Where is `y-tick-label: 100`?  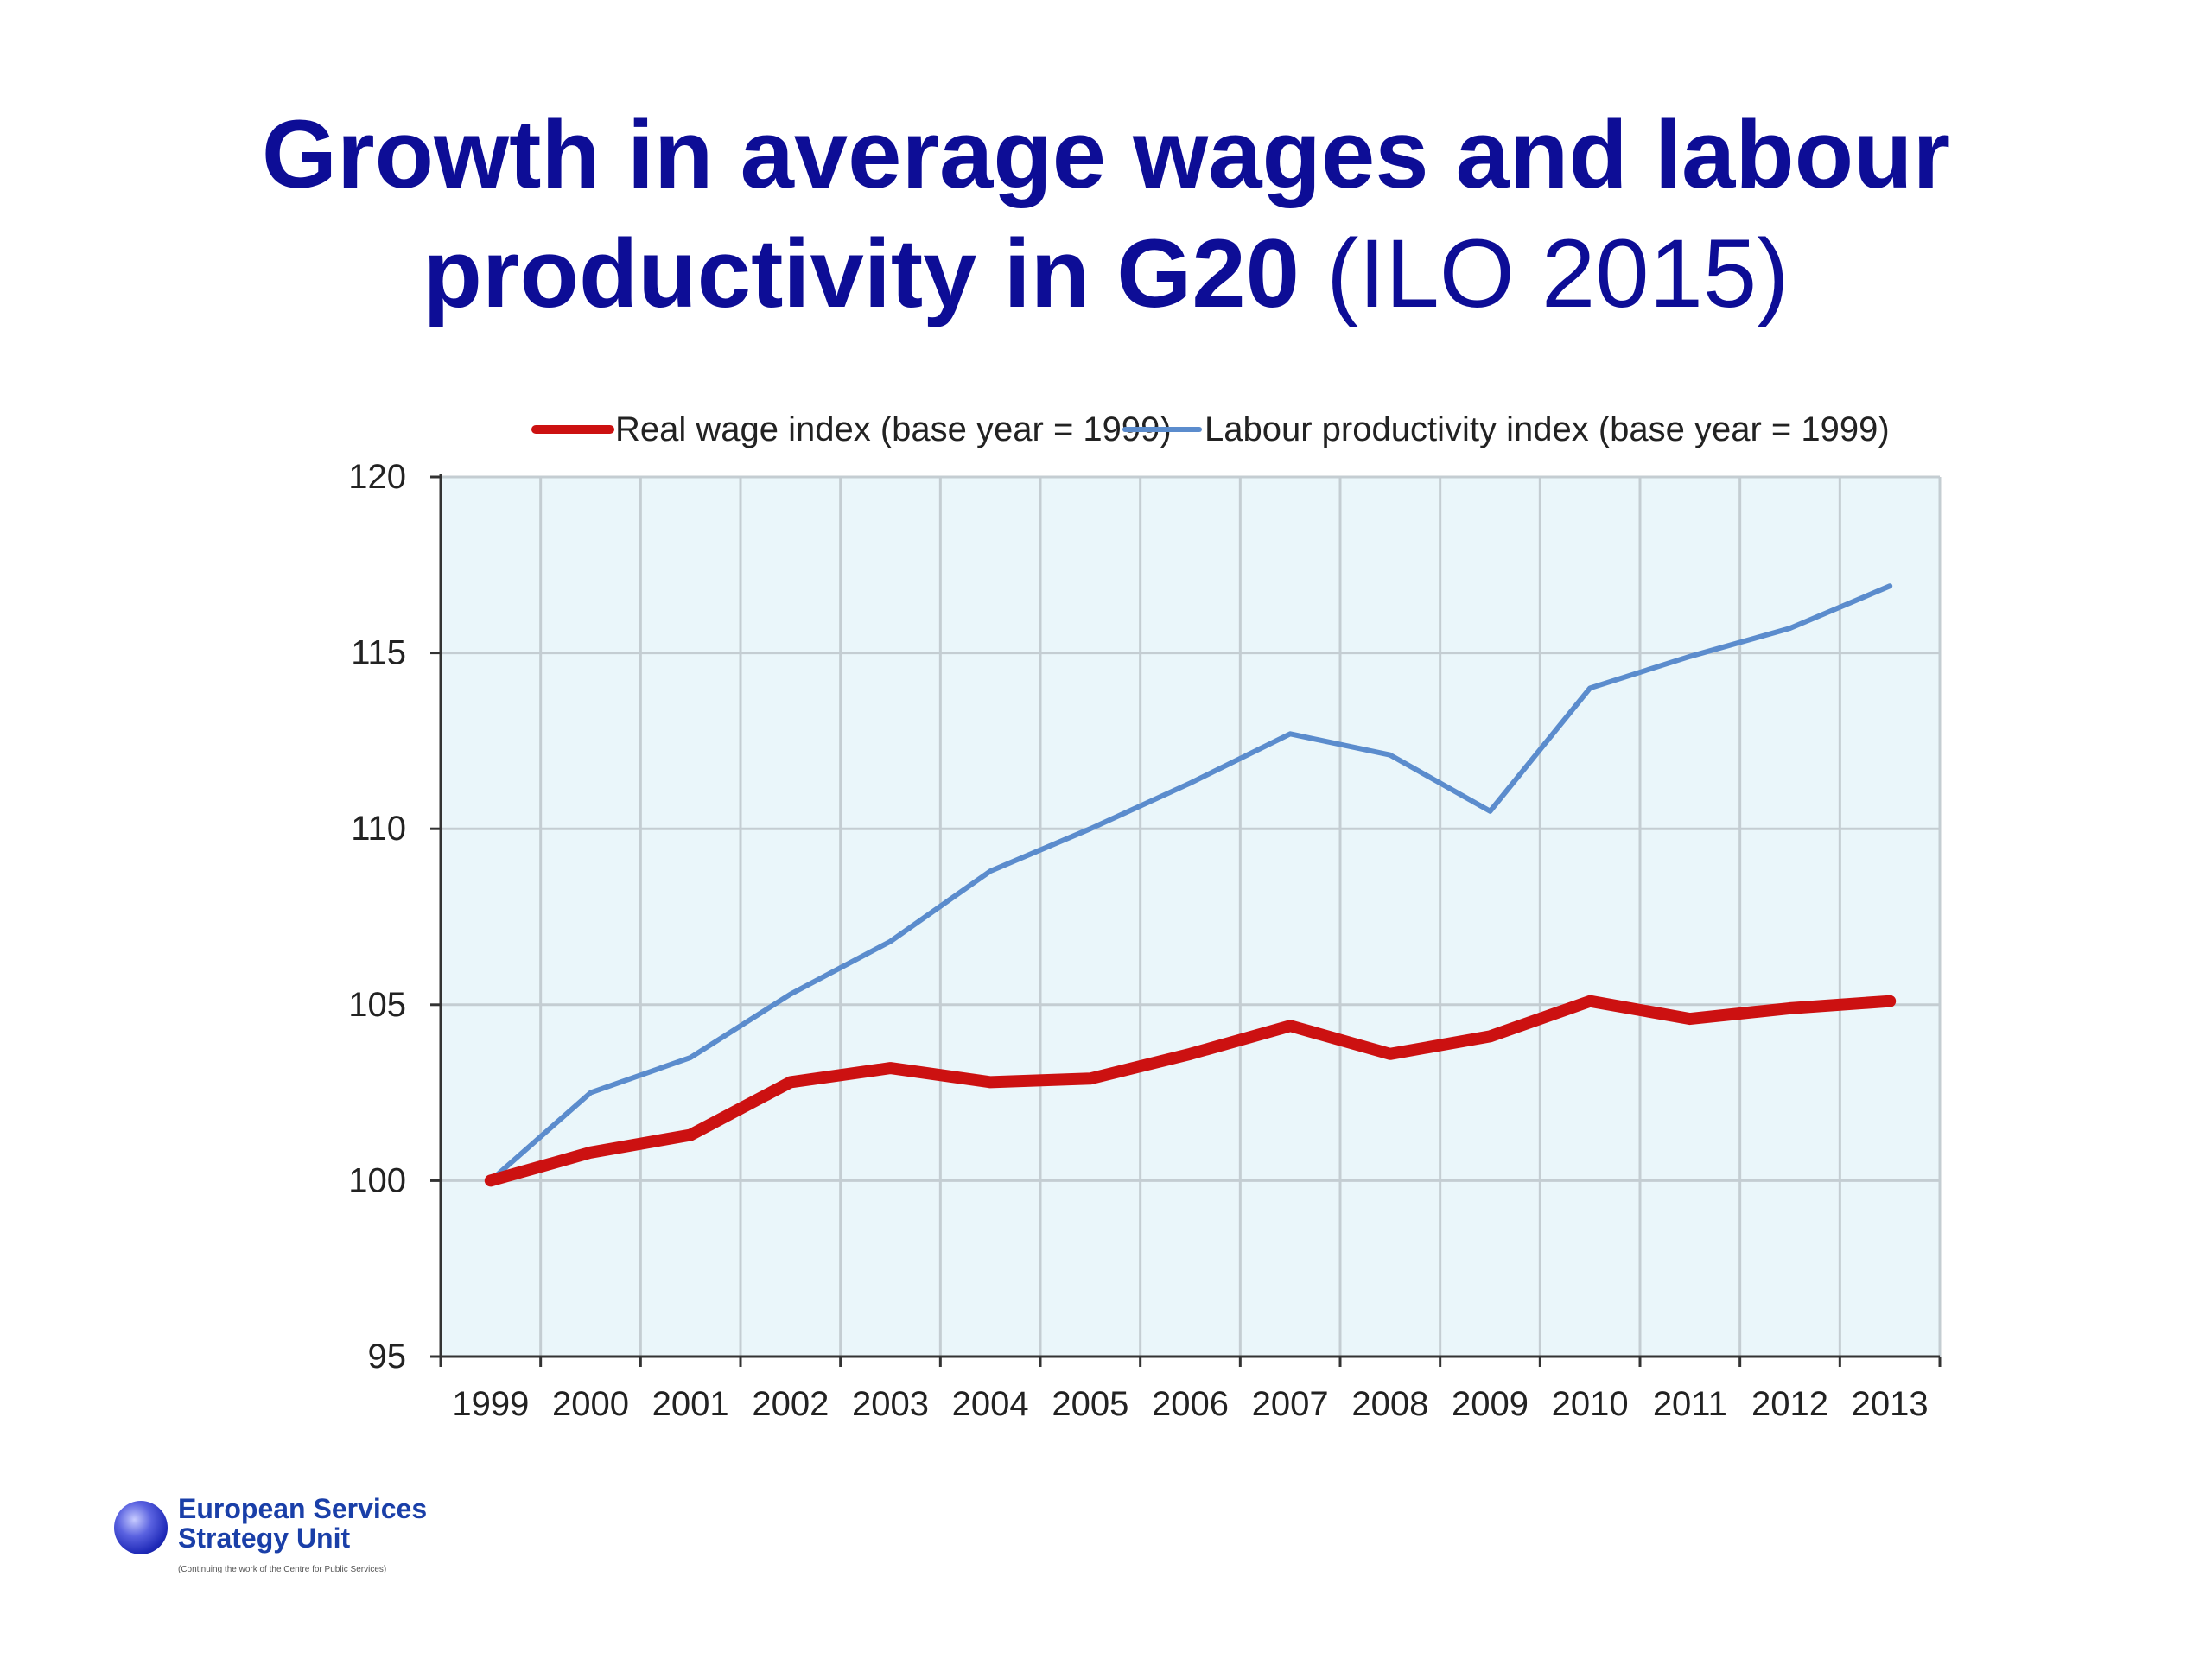 y-tick-label: 100 is located at coordinates (377, 1180).